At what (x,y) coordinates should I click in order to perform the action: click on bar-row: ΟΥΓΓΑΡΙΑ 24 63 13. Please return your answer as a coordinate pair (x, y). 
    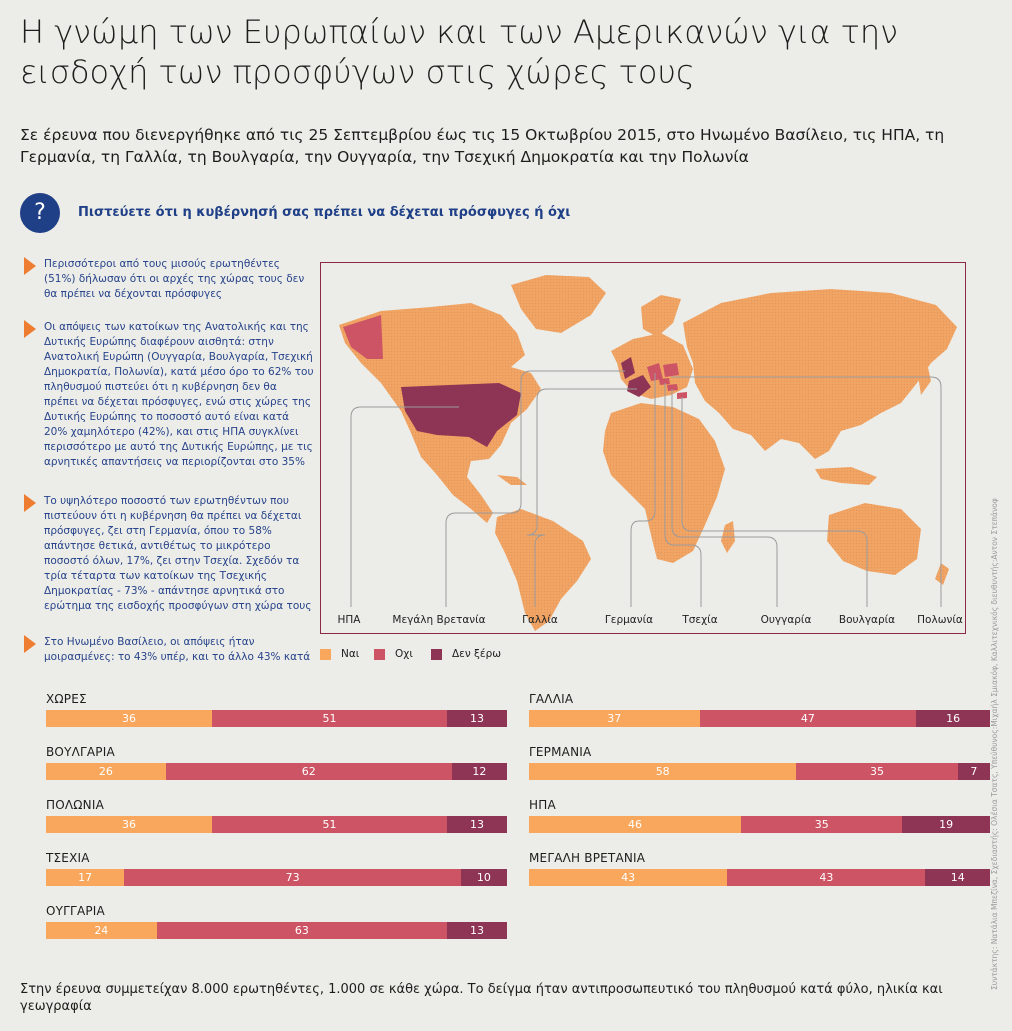
    Looking at the image, I should click on (276, 920).